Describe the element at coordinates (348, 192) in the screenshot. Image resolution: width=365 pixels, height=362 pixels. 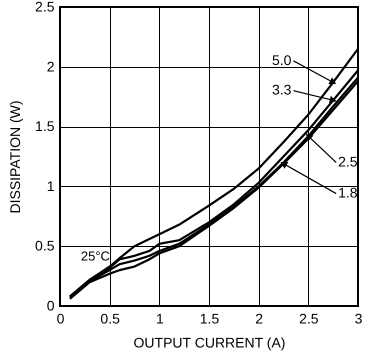
I see `text: 1.8` at that location.